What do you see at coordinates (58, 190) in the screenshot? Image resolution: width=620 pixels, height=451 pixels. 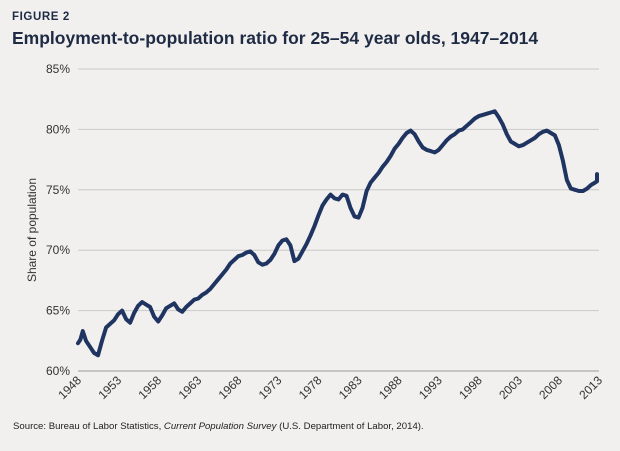 I see `y-tick-label: 75%` at bounding box center [58, 190].